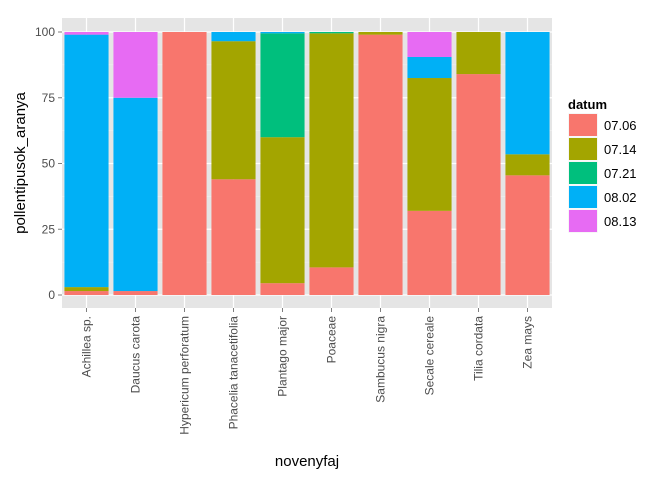 The width and height of the screenshot is (672, 485). What do you see at coordinates (51, 295) in the screenshot?
I see `y-tick-label: 0` at bounding box center [51, 295].